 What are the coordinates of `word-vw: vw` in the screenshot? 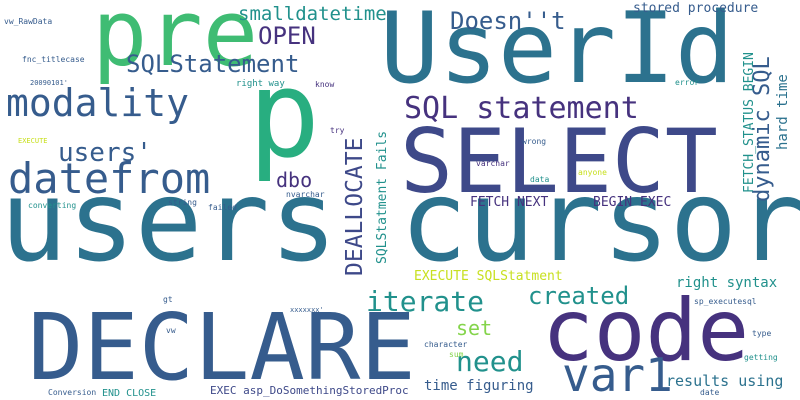 It's located at (171, 330).